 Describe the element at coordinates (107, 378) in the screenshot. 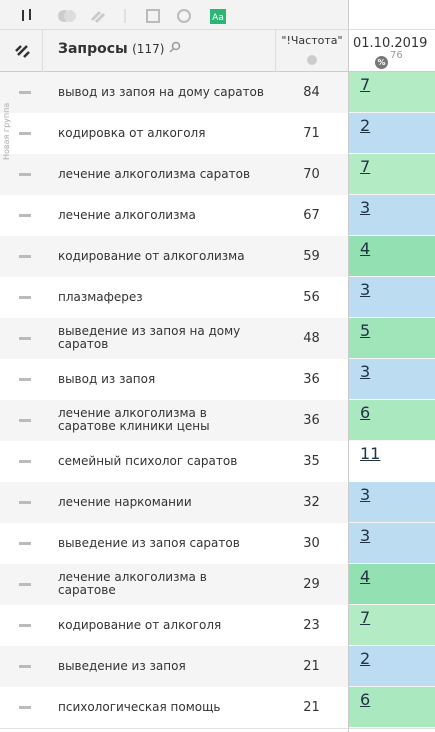

I see `query-cell: вывод из запоя` at that location.